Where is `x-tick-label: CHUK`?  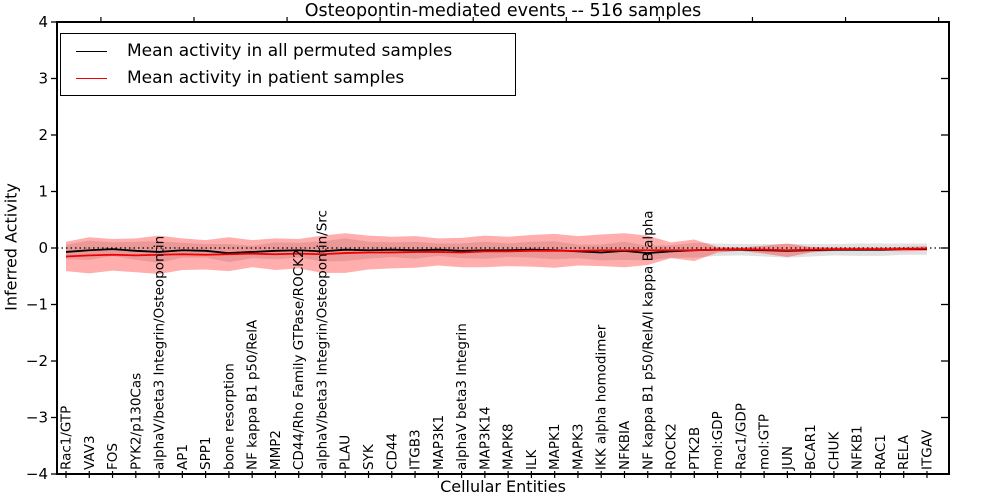 x-tick-label: CHUK is located at coordinates (834, 450).